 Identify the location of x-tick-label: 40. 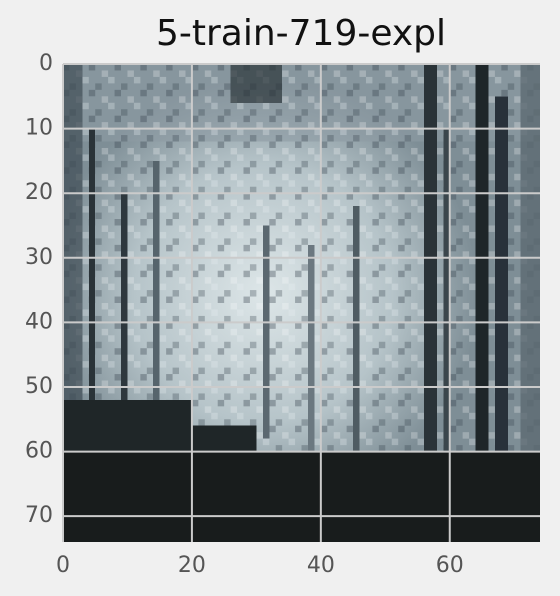
(321, 565).